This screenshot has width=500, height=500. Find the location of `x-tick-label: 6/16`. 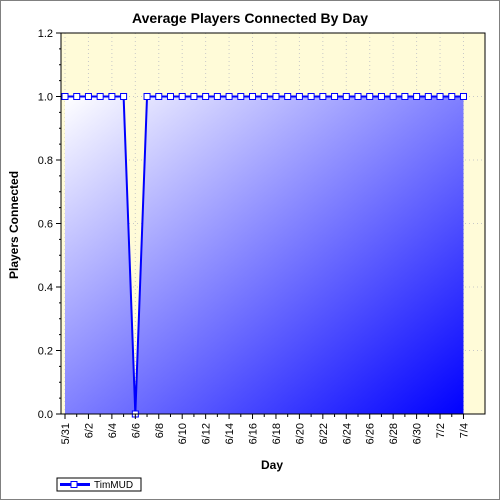

x-tick-label: 6/16 is located at coordinates (254, 433).